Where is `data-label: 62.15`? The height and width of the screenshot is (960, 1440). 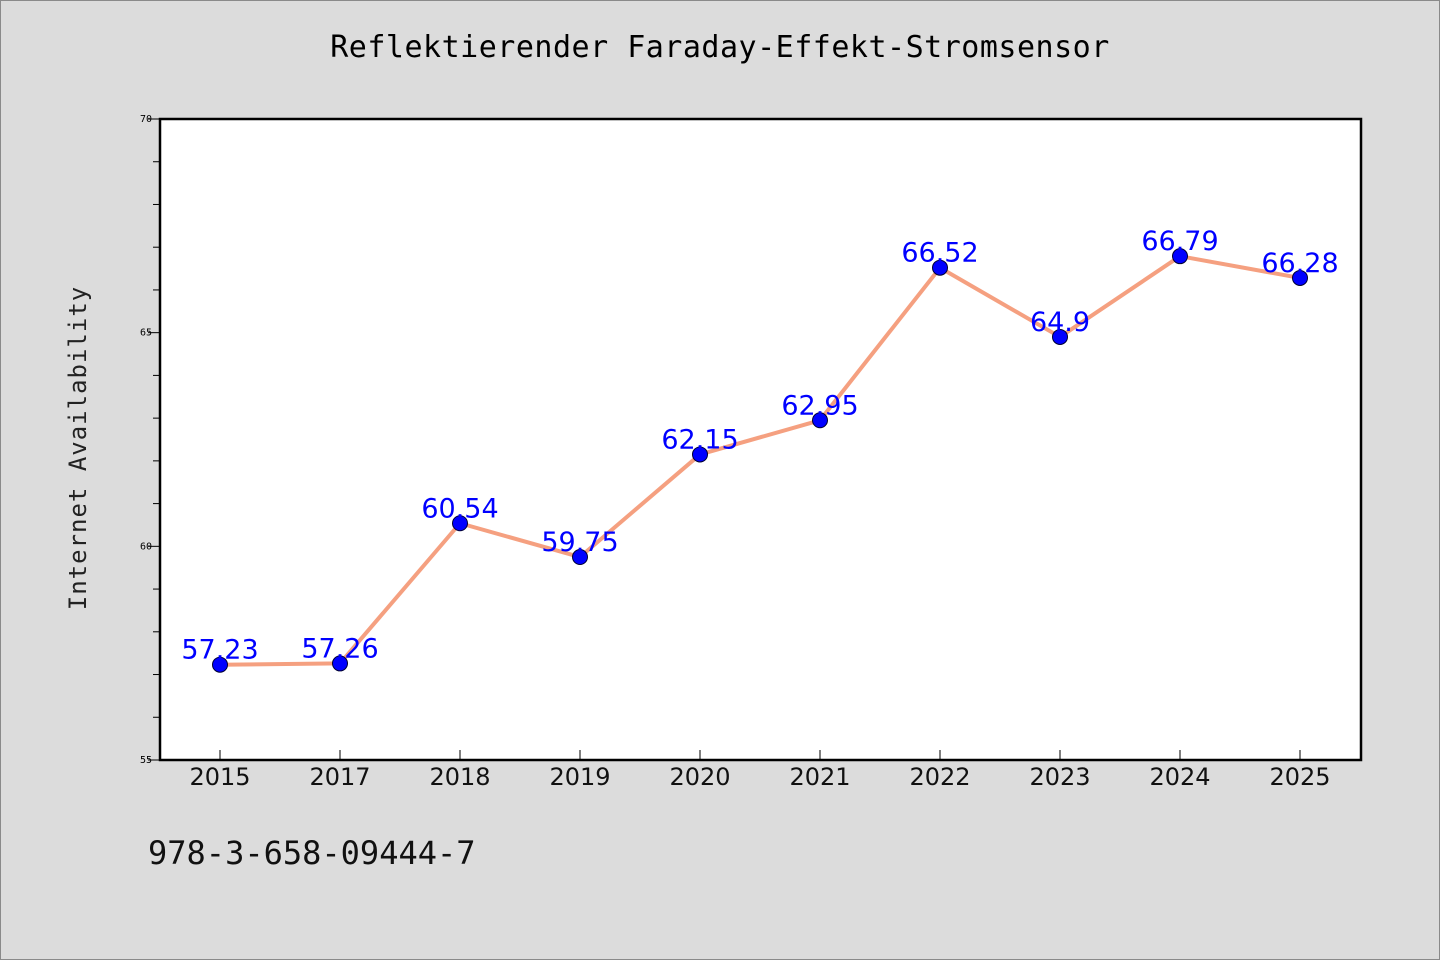
data-label: 62.15 is located at coordinates (699, 439).